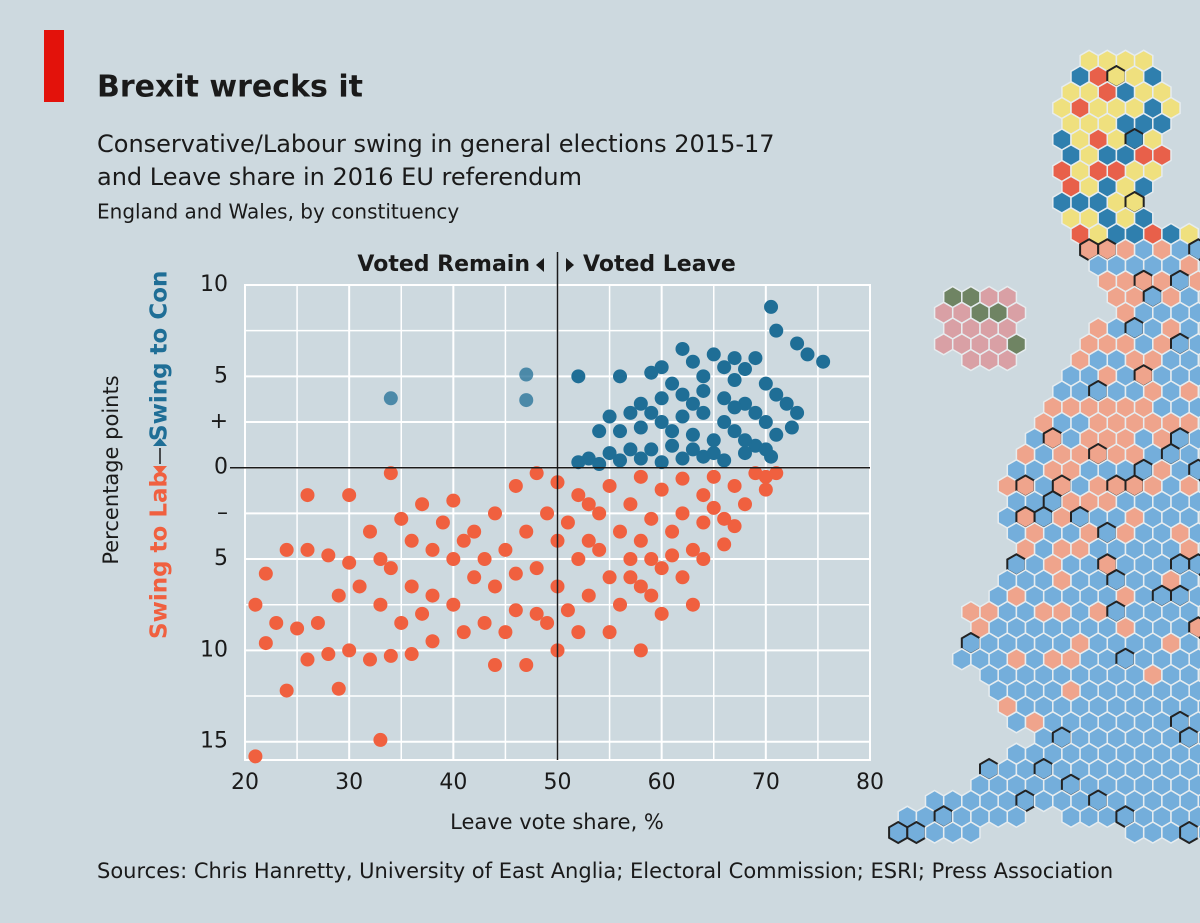 The image size is (1200, 923). What do you see at coordinates (443, 264) in the screenshot?
I see `annotation: Voted Remain` at bounding box center [443, 264].